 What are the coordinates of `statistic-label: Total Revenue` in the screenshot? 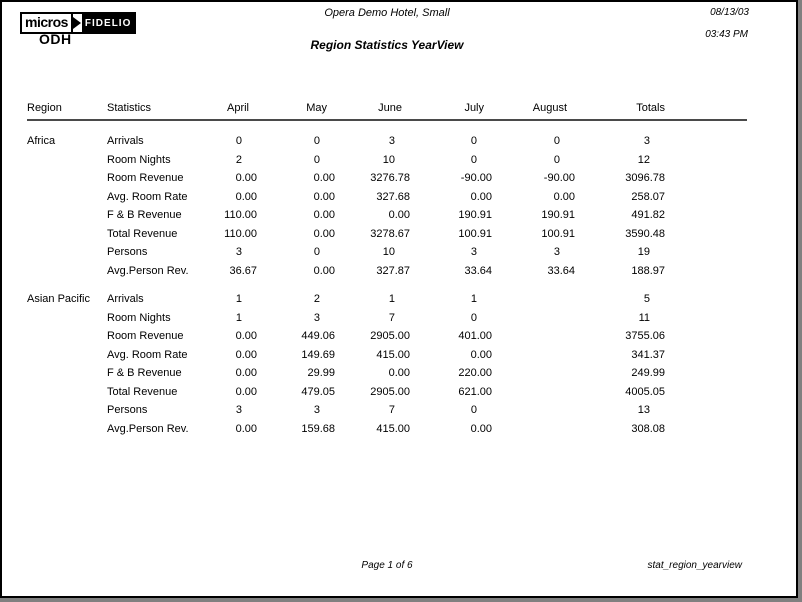 It's located at (142, 233).